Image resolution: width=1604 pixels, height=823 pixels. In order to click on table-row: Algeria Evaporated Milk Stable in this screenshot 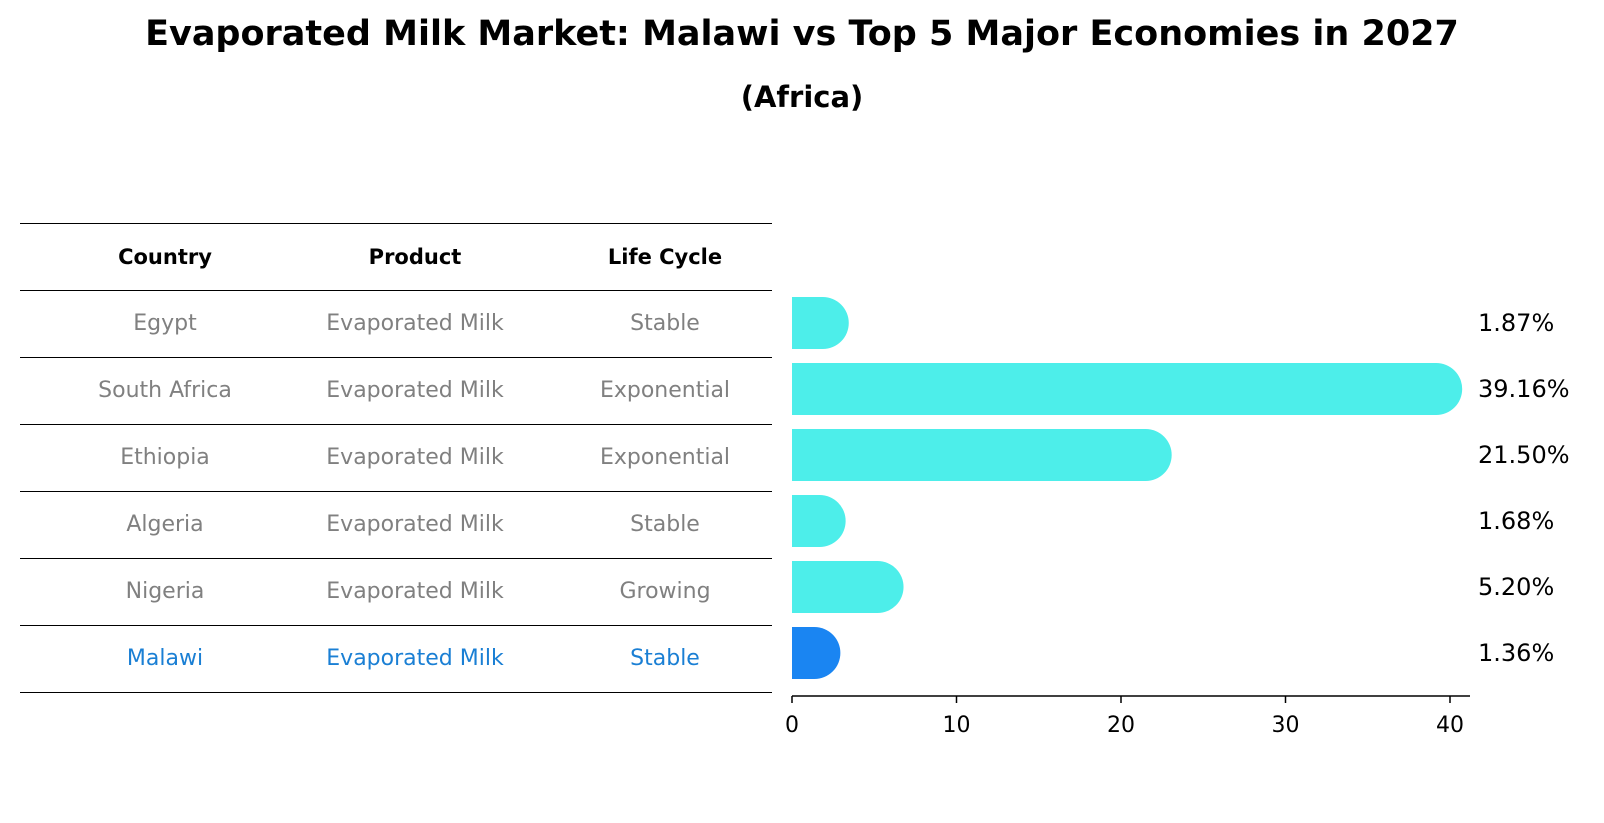, I will do `click(396, 525)`.